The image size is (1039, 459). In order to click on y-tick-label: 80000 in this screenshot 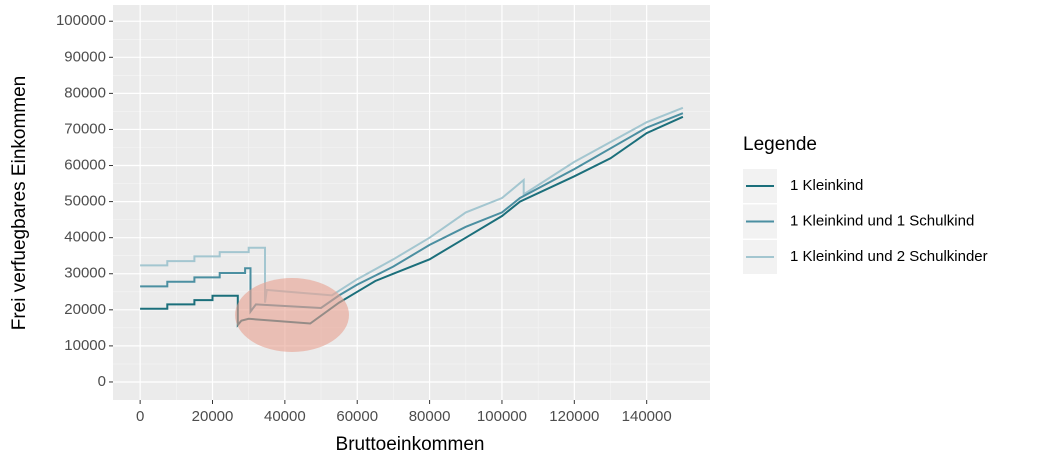, I will do `click(85, 92)`.